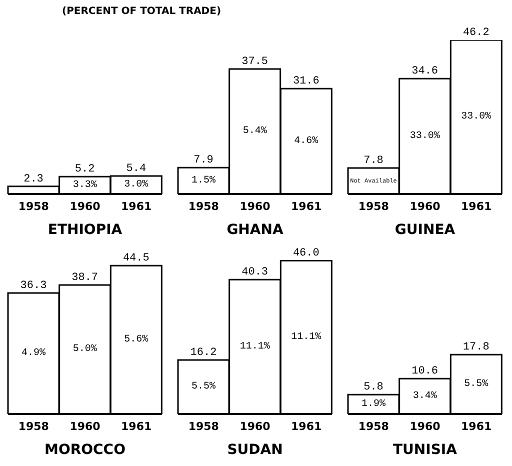 This screenshot has height=466, width=512. What do you see at coordinates (84, 185) in the screenshot?
I see `annotation: 3.3%` at bounding box center [84, 185].